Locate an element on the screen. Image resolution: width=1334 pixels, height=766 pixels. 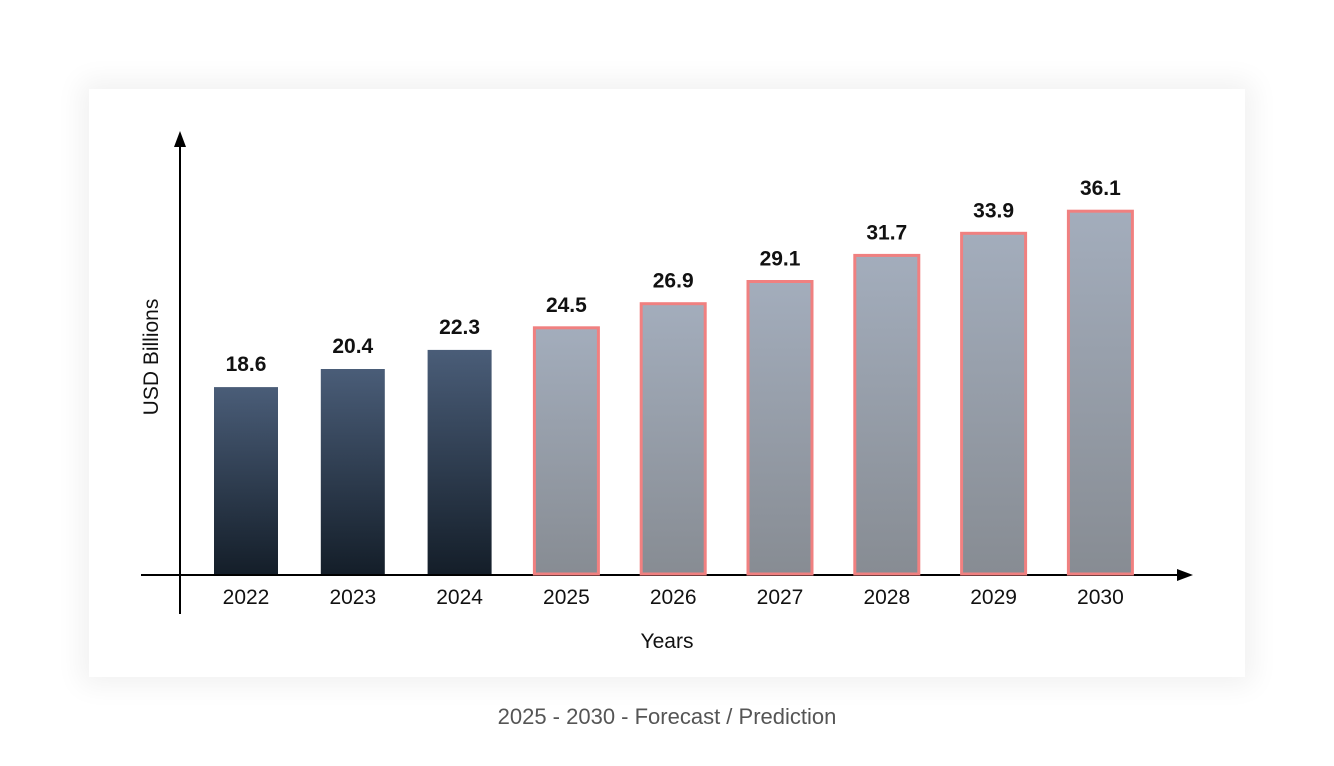
x-tick-label-2029: 2029 is located at coordinates (993, 597).